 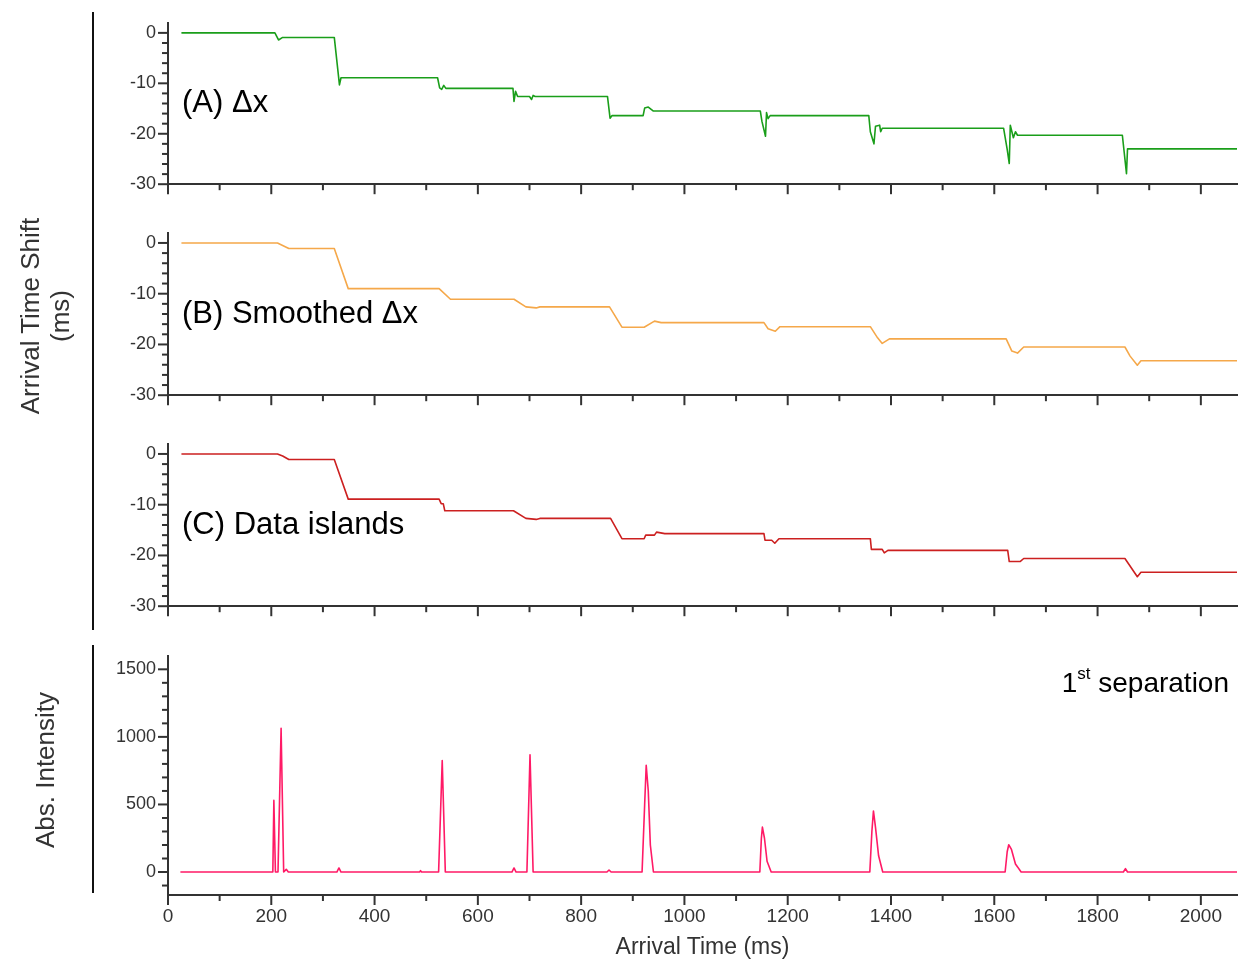 What do you see at coordinates (1200, 915) in the screenshot?
I see `x-tick-label: 2000` at bounding box center [1200, 915].